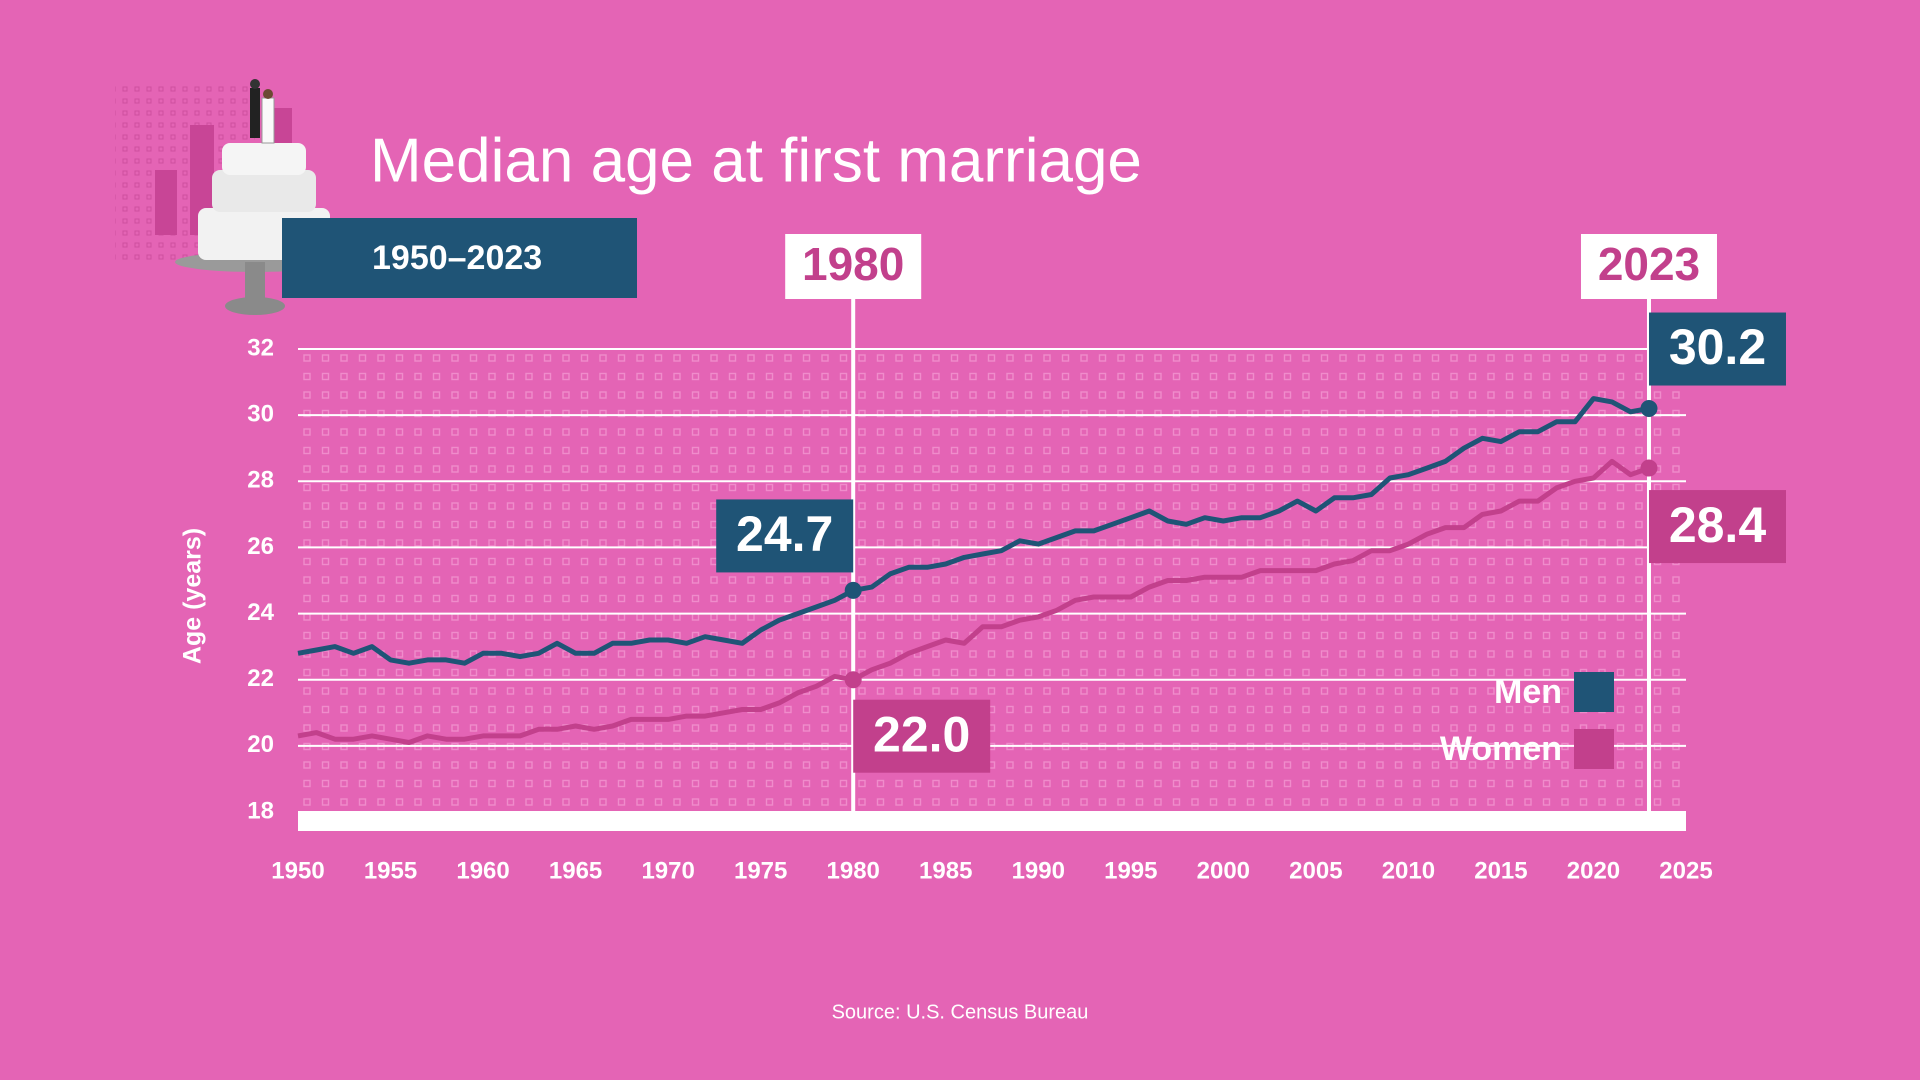  I want to click on highlight-label: 2023, so click(1649, 264).